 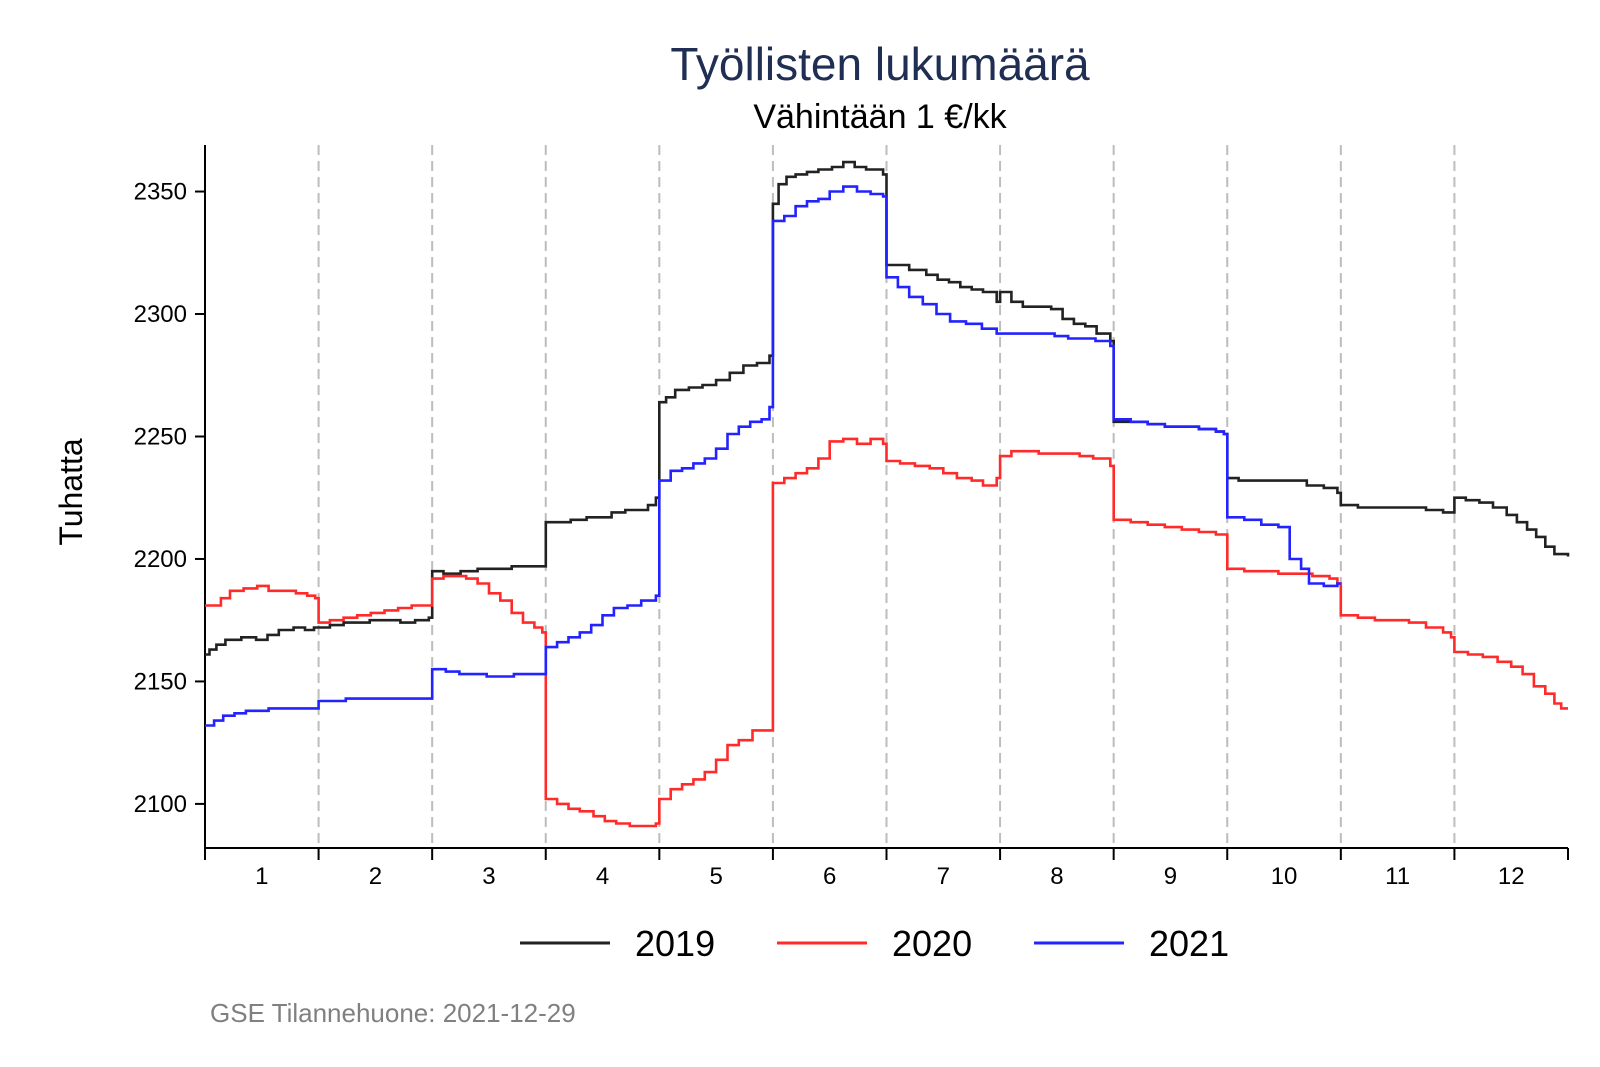 What do you see at coordinates (880, 64) in the screenshot?
I see `chart-title: Työllisten lukumäärä` at bounding box center [880, 64].